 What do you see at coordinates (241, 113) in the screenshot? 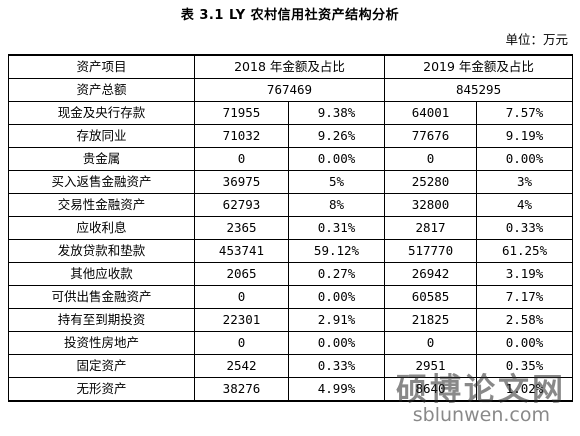
I see `row-amount-2018: 71955` at bounding box center [241, 113].